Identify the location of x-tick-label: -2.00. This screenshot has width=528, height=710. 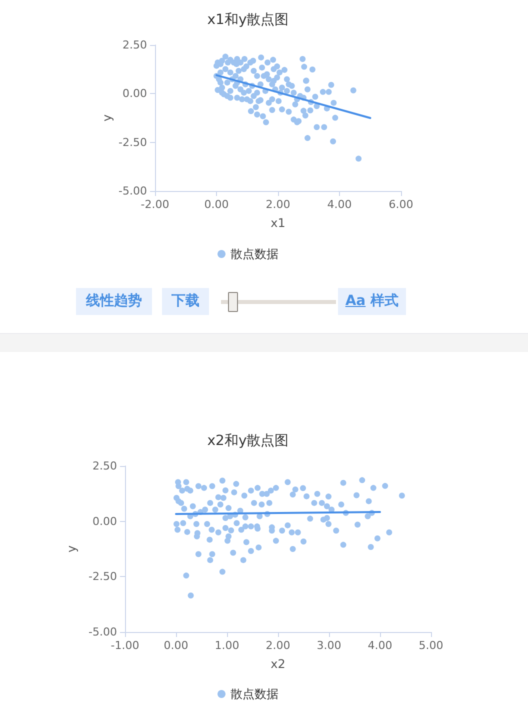
(155, 204).